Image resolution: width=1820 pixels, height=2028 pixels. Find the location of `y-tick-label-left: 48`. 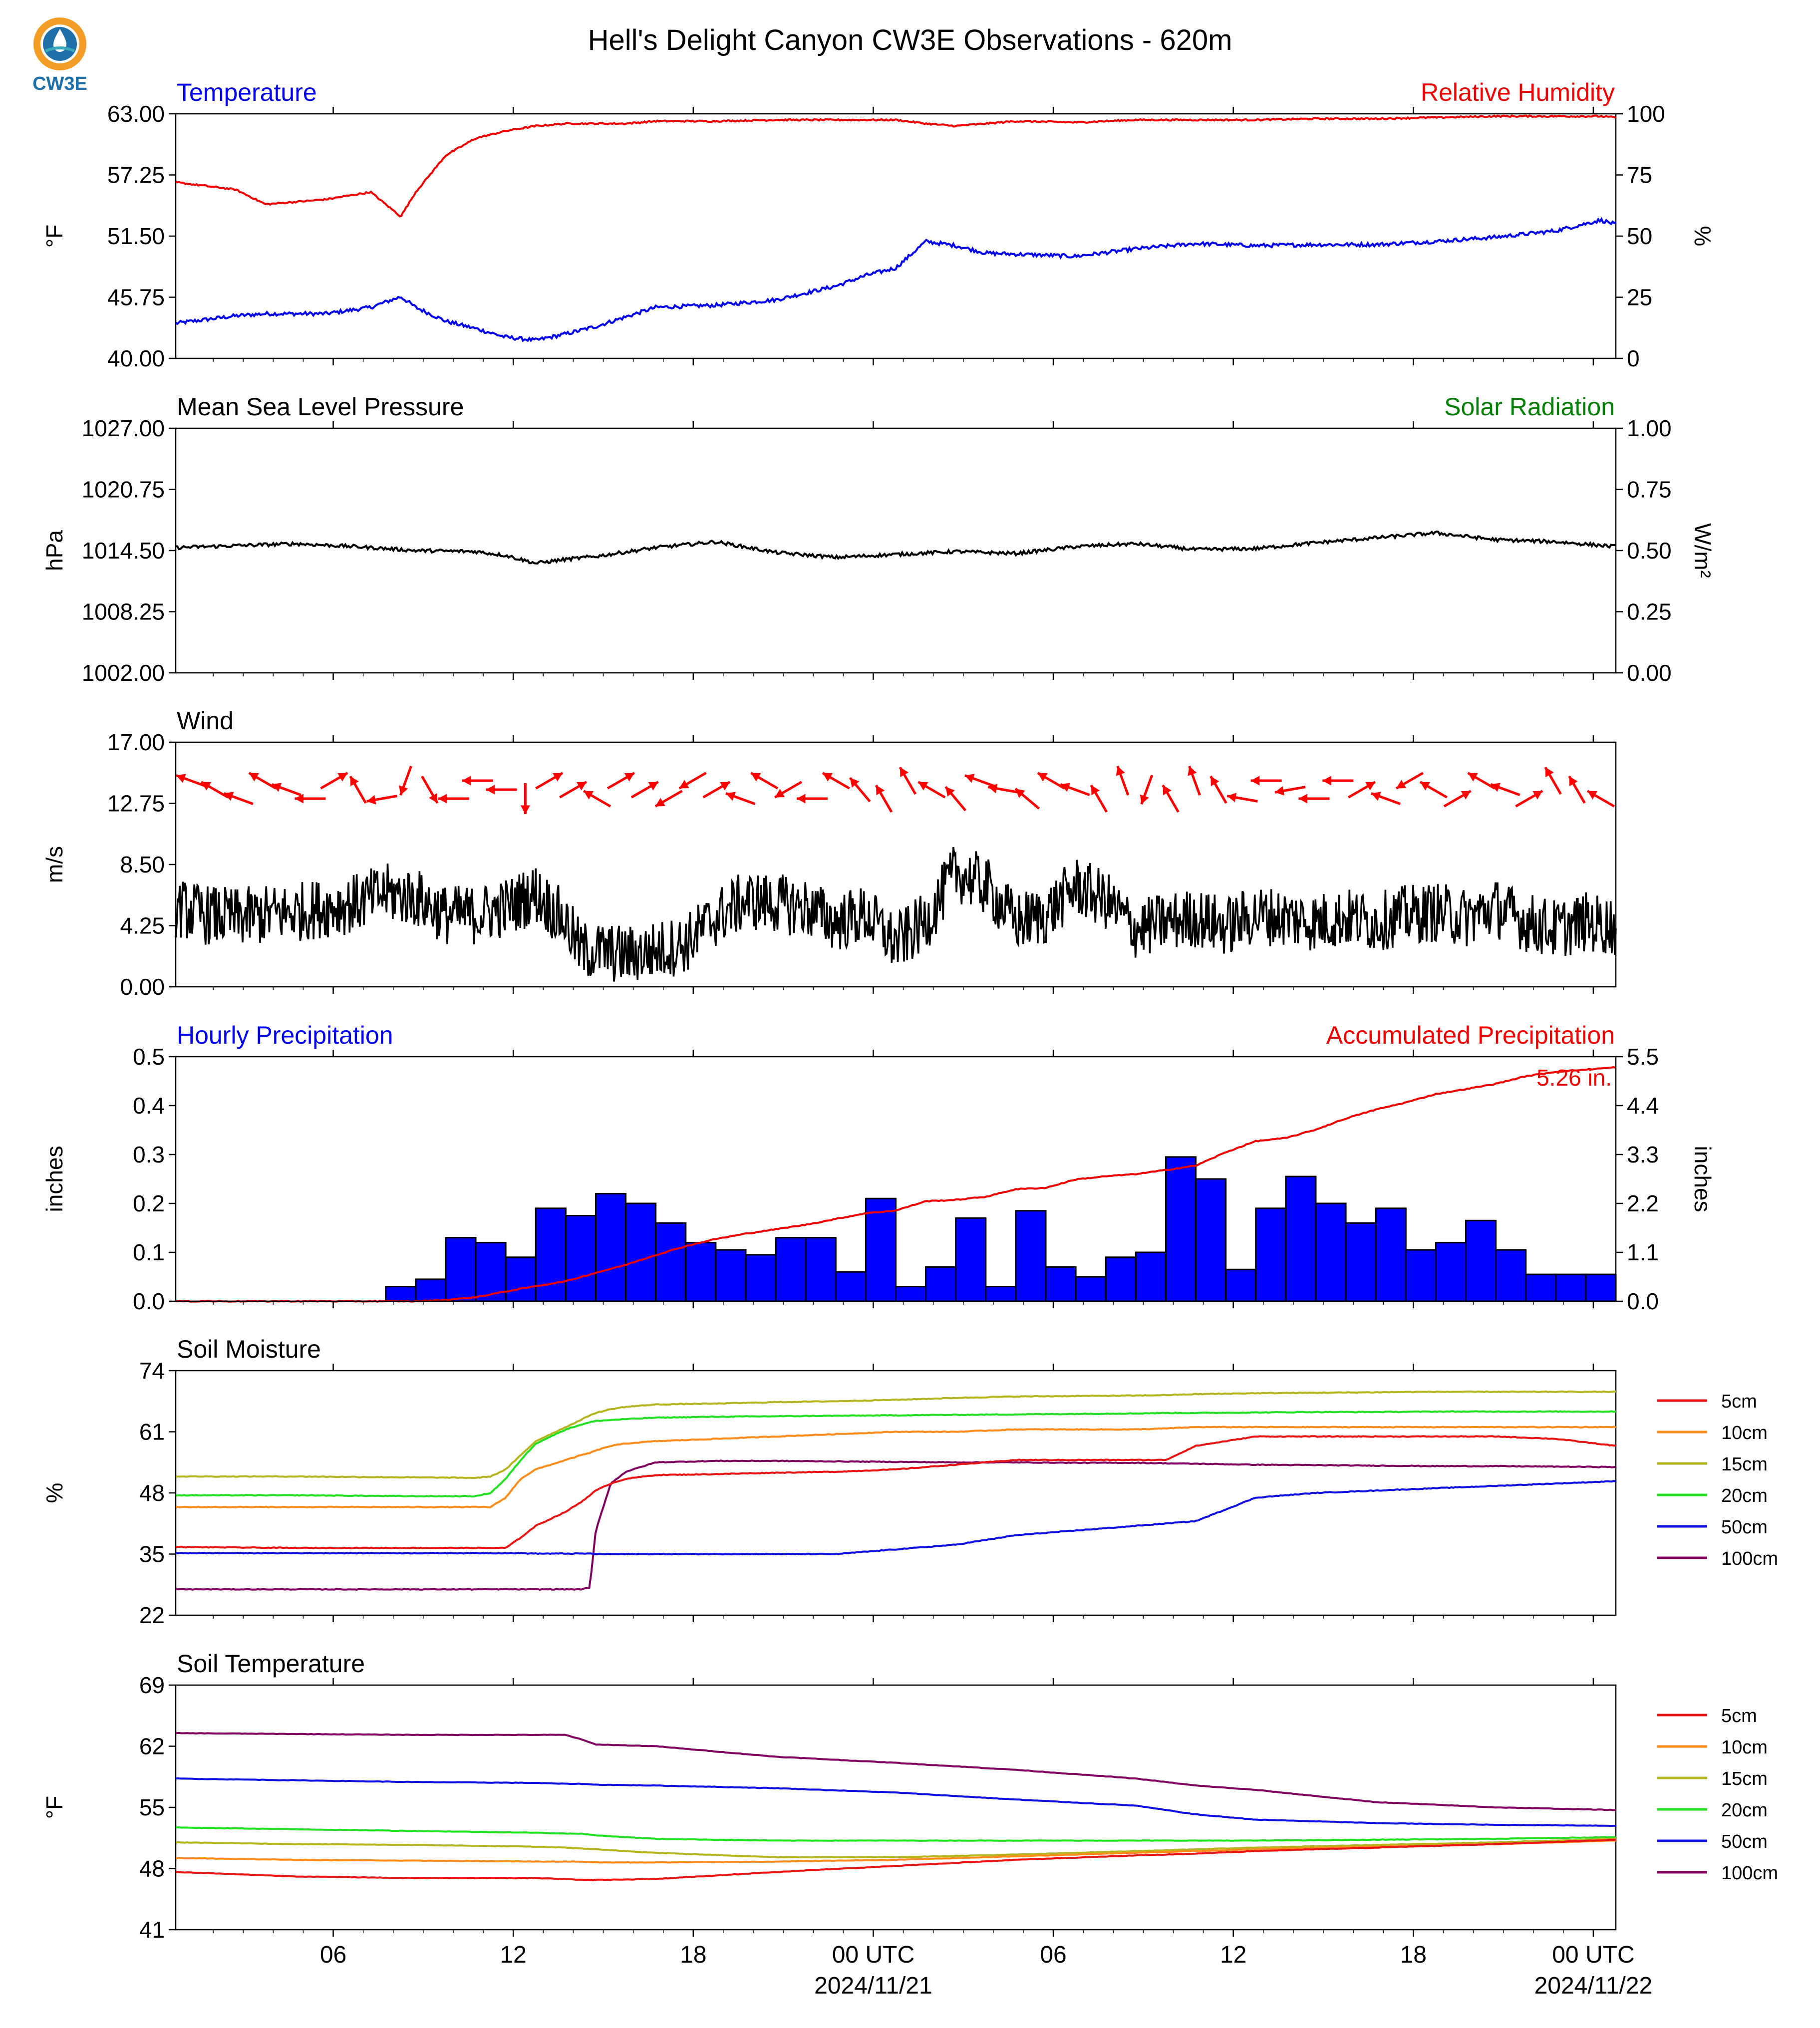

y-tick-label-left: 48 is located at coordinates (152, 1869).